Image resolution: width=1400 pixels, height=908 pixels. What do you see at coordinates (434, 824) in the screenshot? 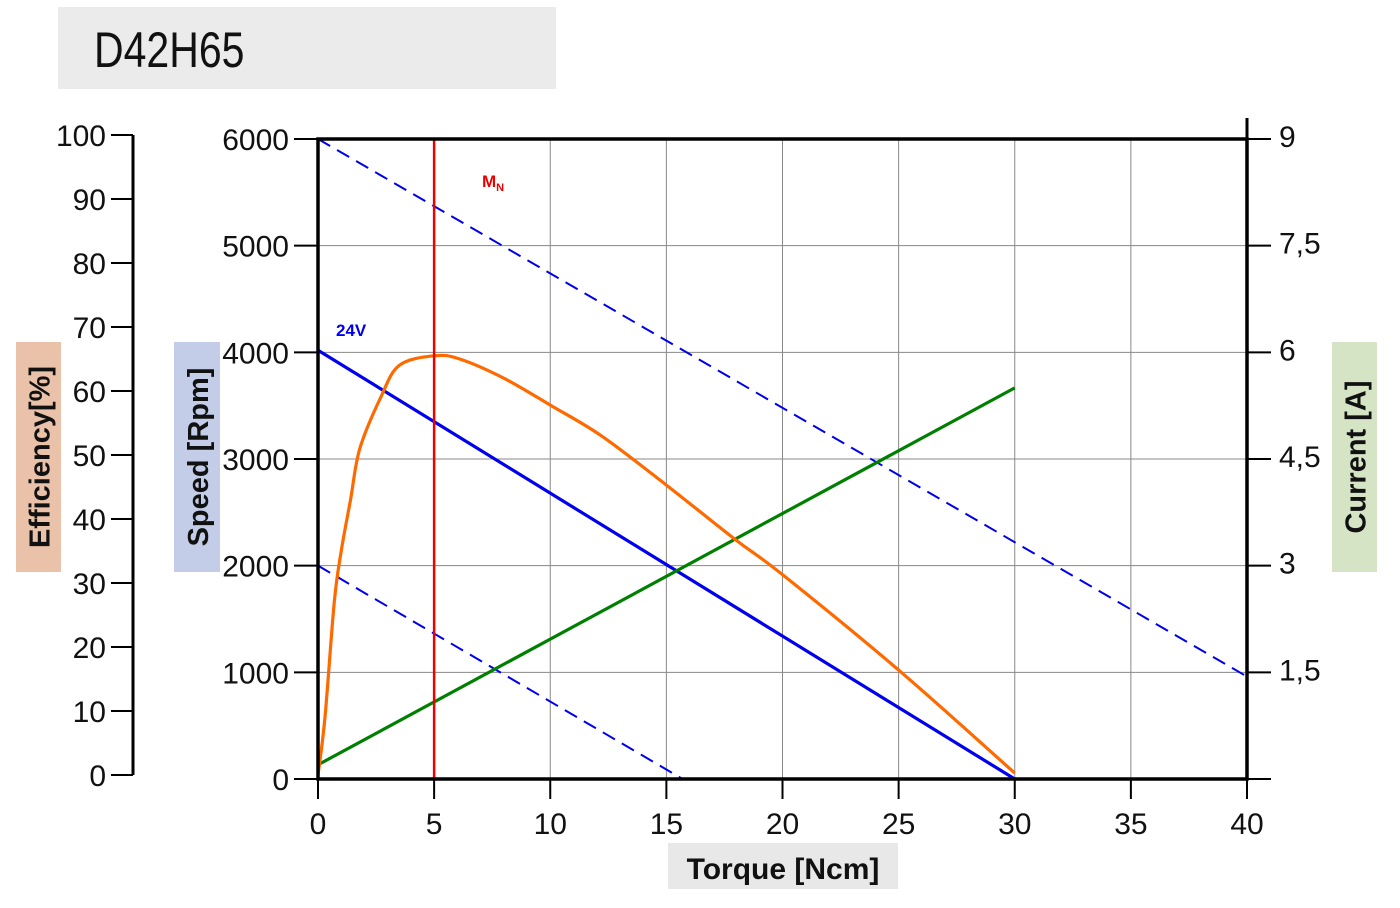
I see `torque-tick-label: 5` at bounding box center [434, 824].